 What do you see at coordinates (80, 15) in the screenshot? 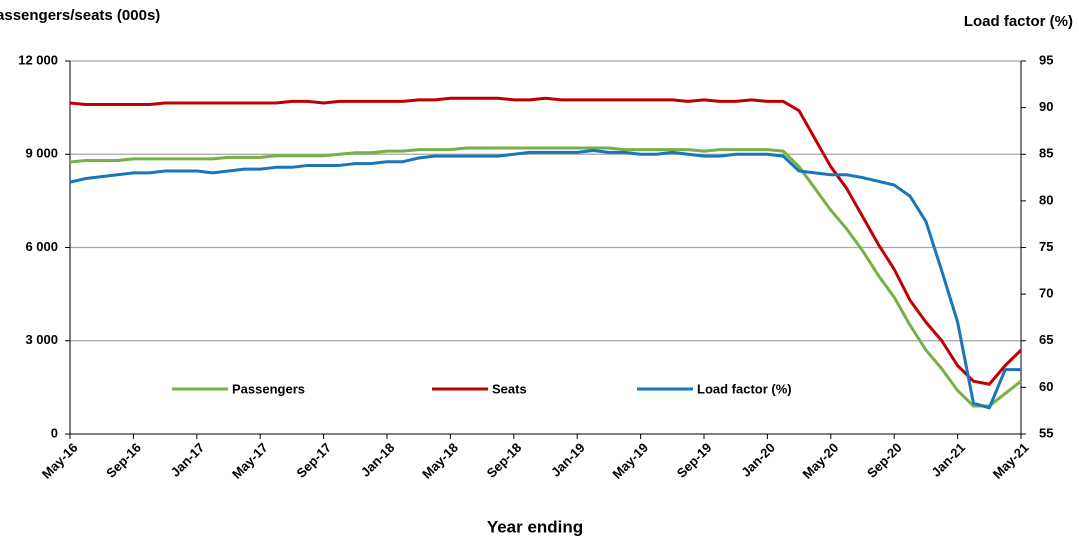
I see `y-axis-title: Passengers/seats (000s)` at bounding box center [80, 15].